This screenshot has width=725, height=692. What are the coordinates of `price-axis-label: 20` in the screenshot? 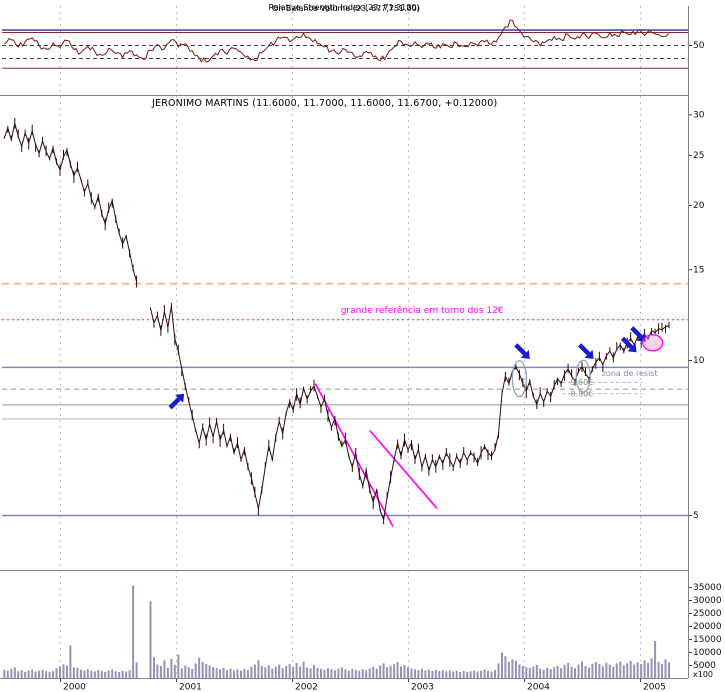 It's located at (699, 206).